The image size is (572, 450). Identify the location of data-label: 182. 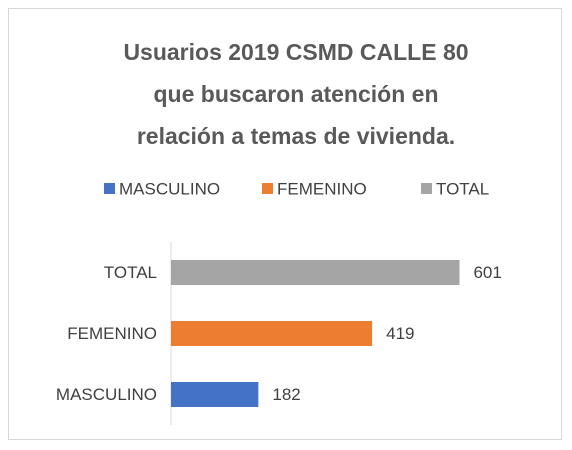
(286, 394).